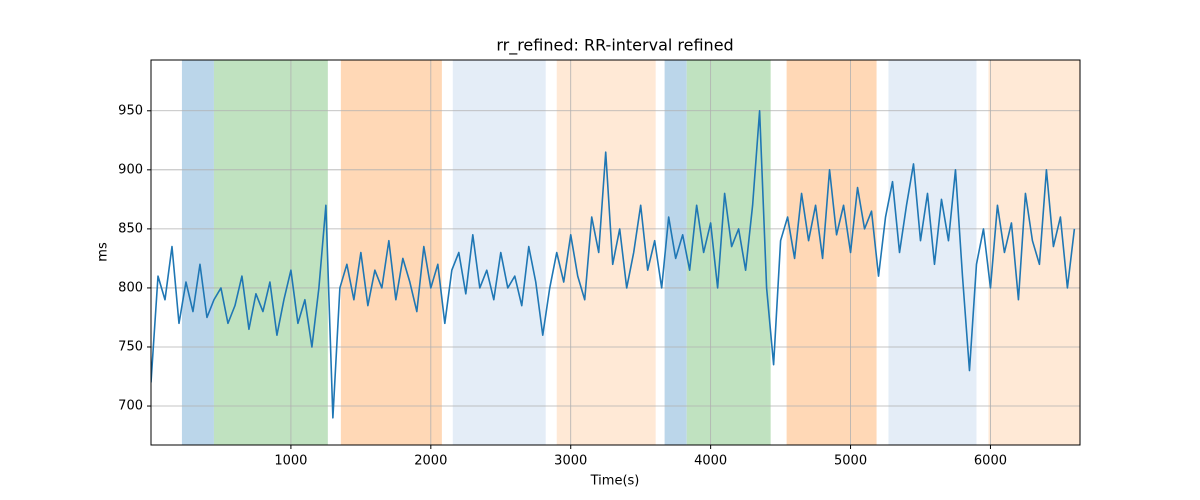 This screenshot has width=1200, height=500. What do you see at coordinates (850, 461) in the screenshot?
I see `x-tick-label: 5000` at bounding box center [850, 461].